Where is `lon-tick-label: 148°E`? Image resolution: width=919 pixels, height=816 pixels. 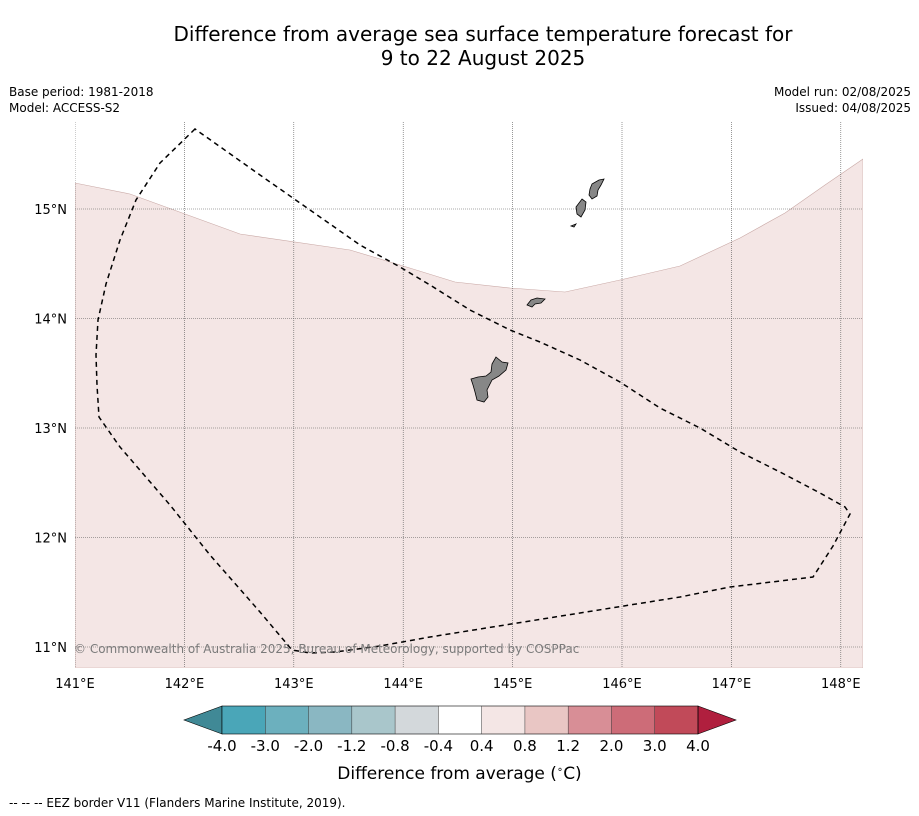
lon-tick-label: 148°E is located at coordinates (841, 684).